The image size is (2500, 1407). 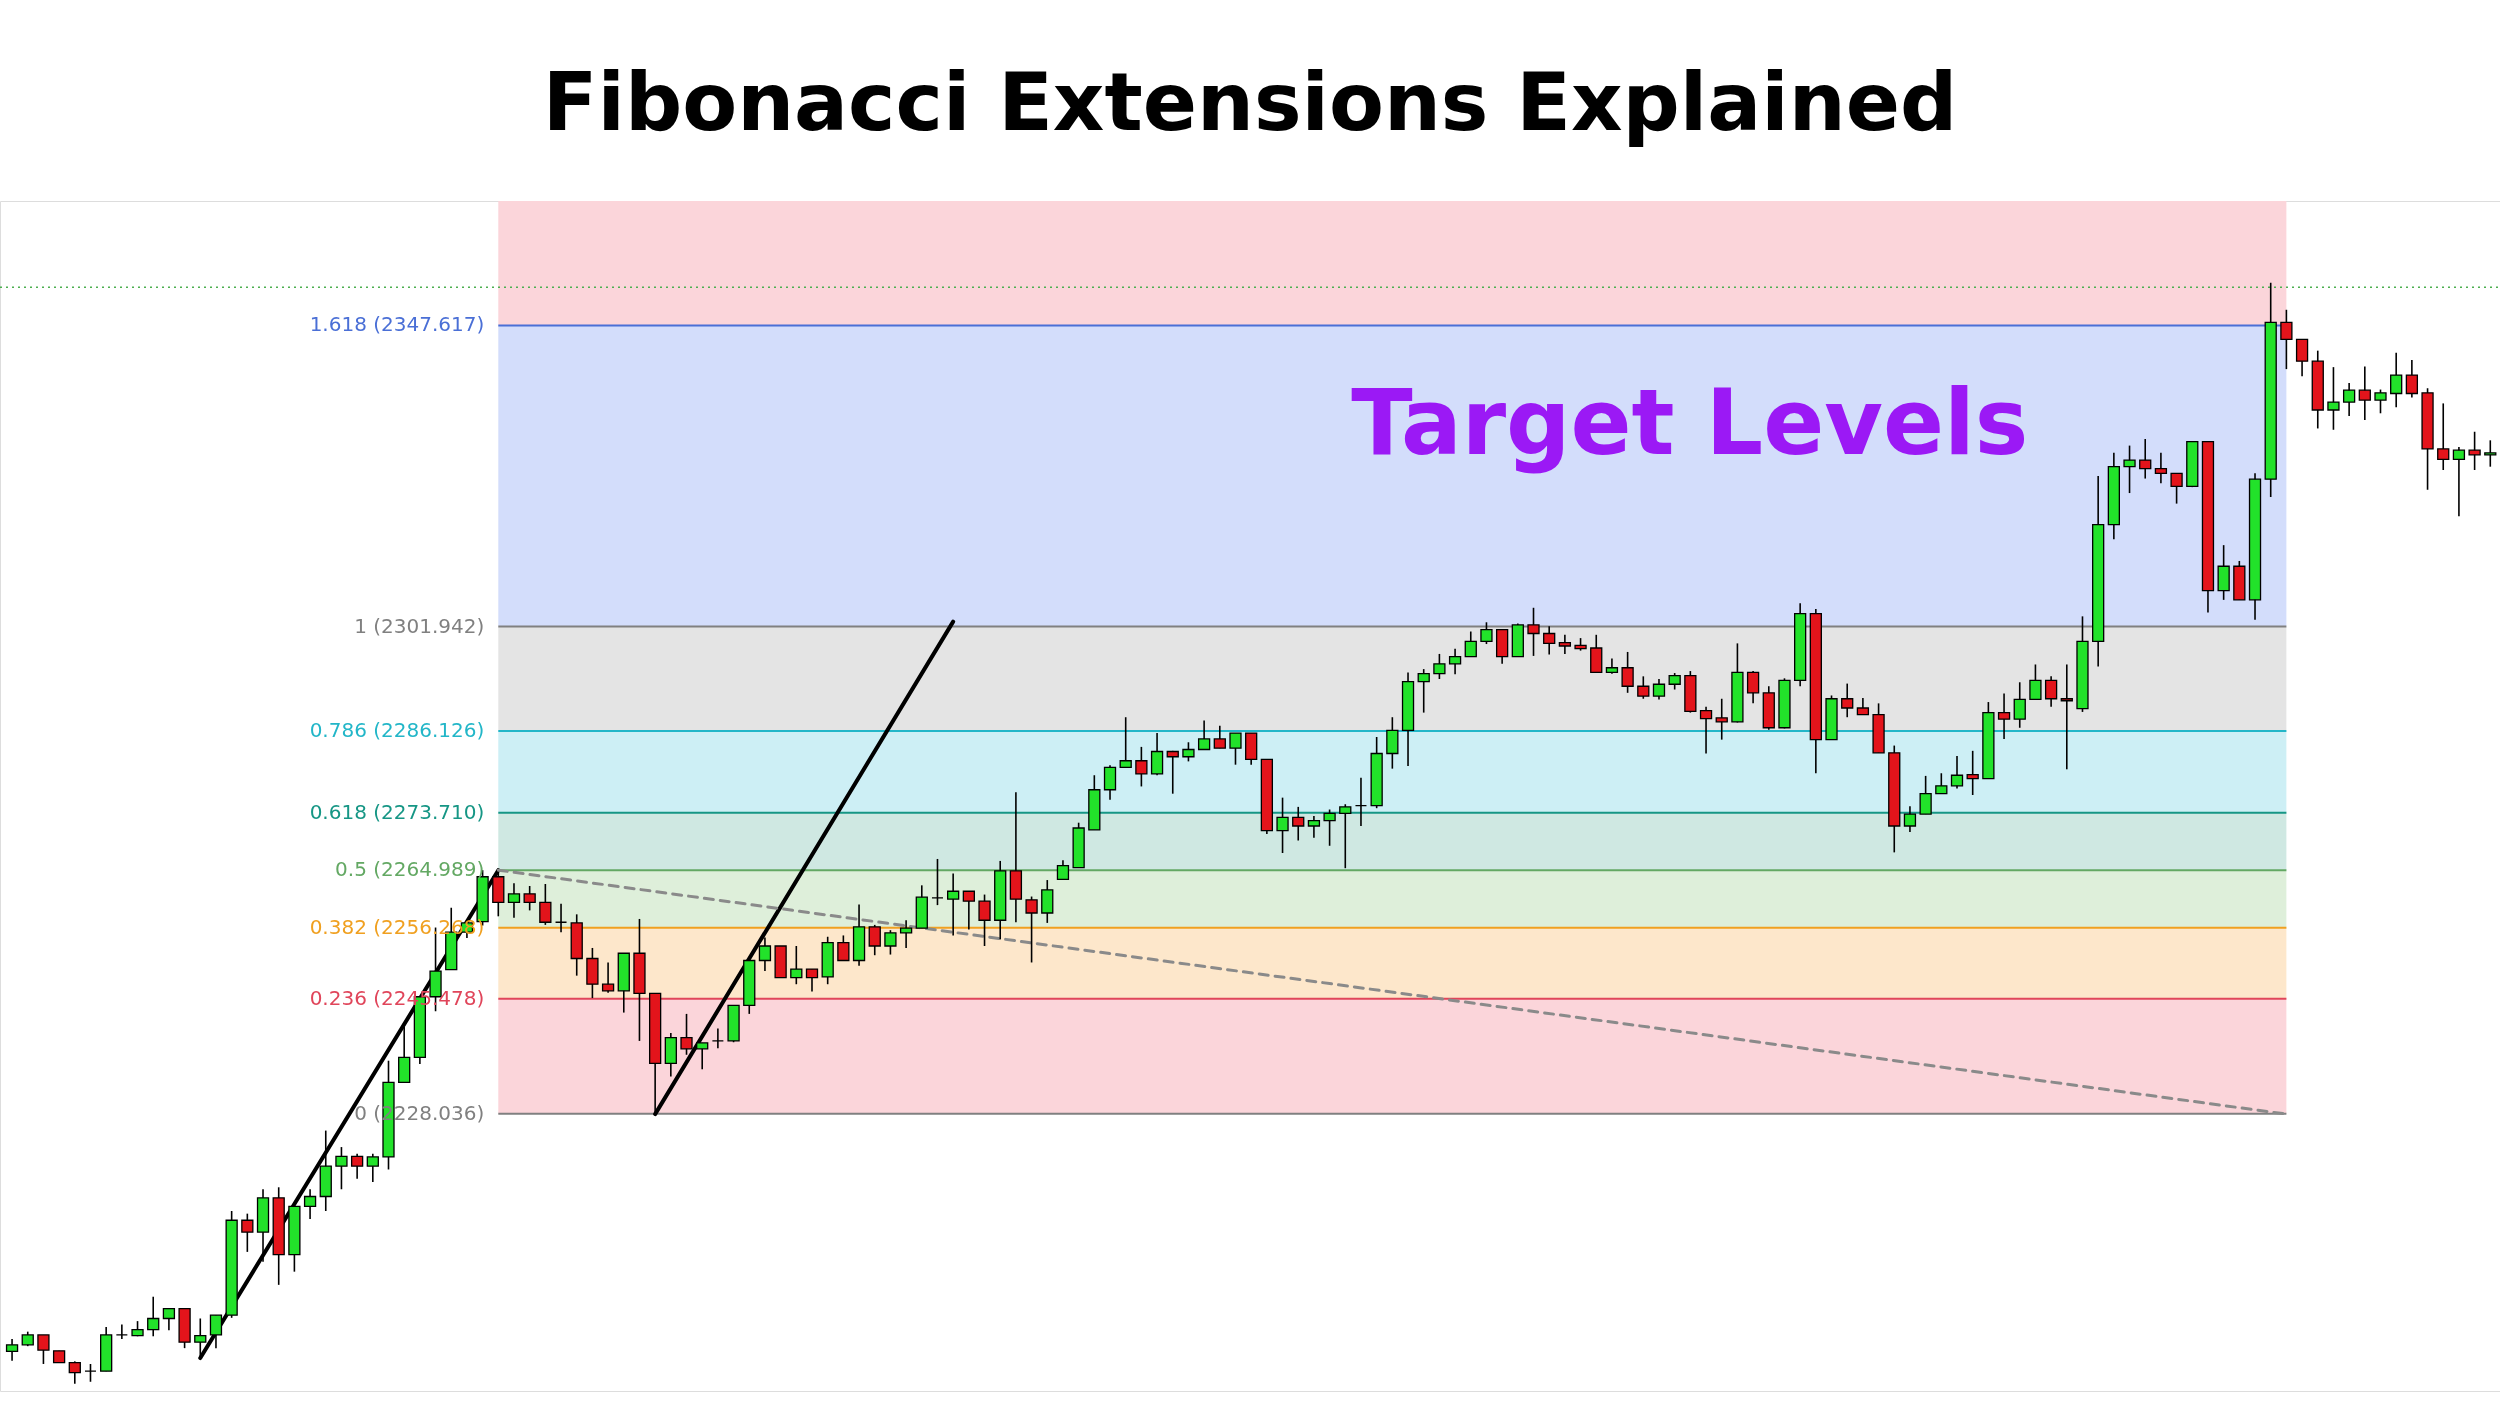 What do you see at coordinates (1250, 102) in the screenshot?
I see `chart-title: Fibonacci Extensions Explained` at bounding box center [1250, 102].